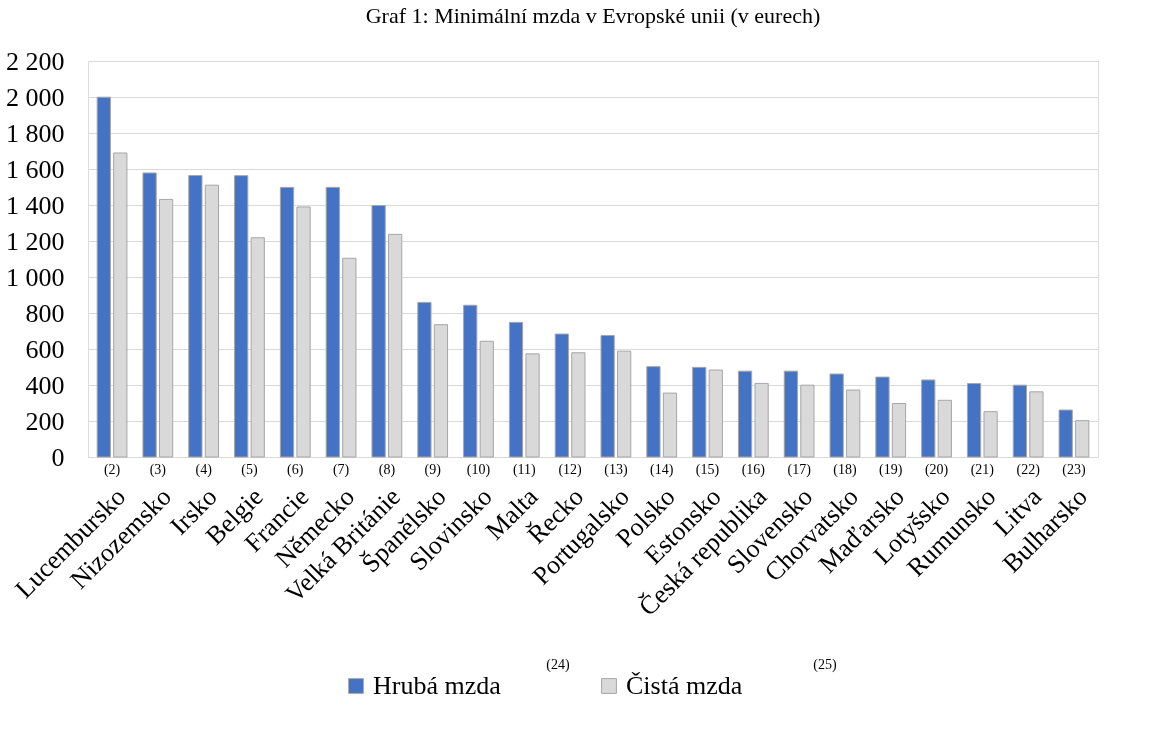 Image resolution: width=1149 pixels, height=751 pixels. I want to click on text: (23), so click(1074, 470).